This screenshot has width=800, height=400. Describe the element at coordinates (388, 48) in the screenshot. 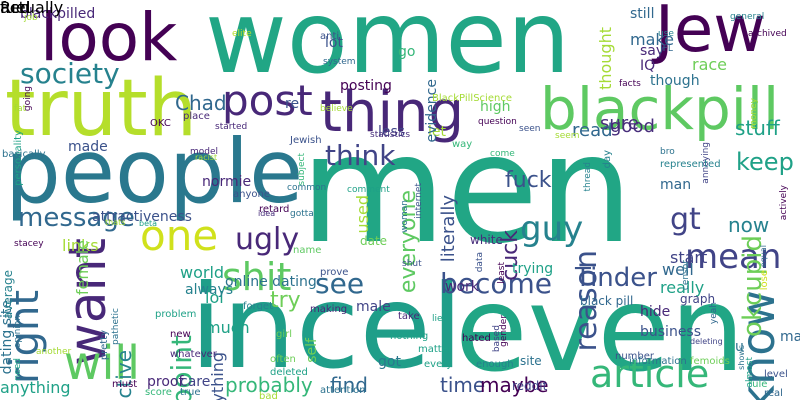

I see `word-women: women` at that location.